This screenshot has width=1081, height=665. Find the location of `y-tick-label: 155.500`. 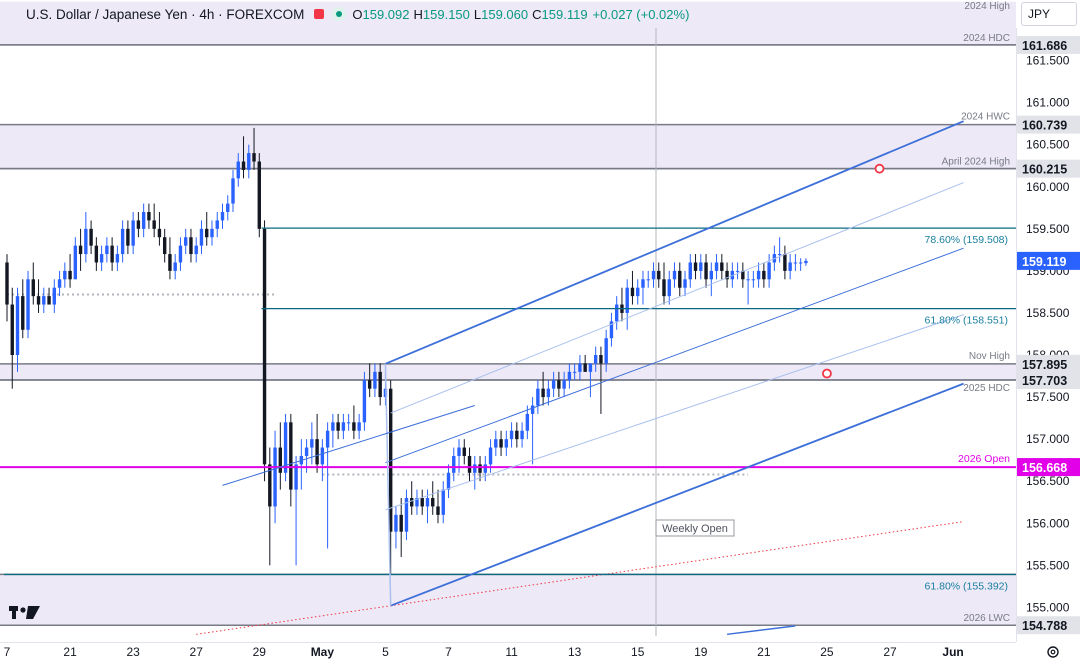

y-tick-label: 155.500 is located at coordinates (1048, 565).